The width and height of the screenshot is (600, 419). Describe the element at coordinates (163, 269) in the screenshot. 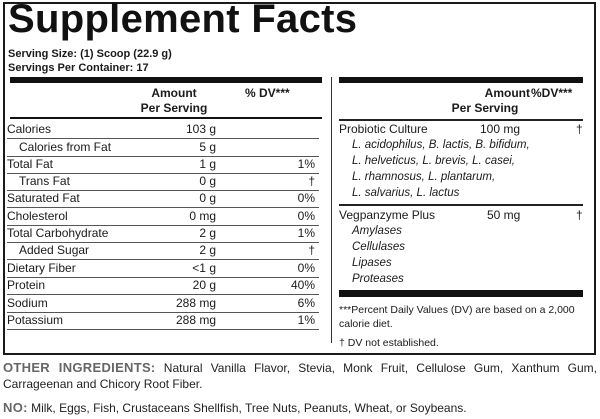

I see `nutrient-row: Dietary Fiber <1 g 0%` at that location.